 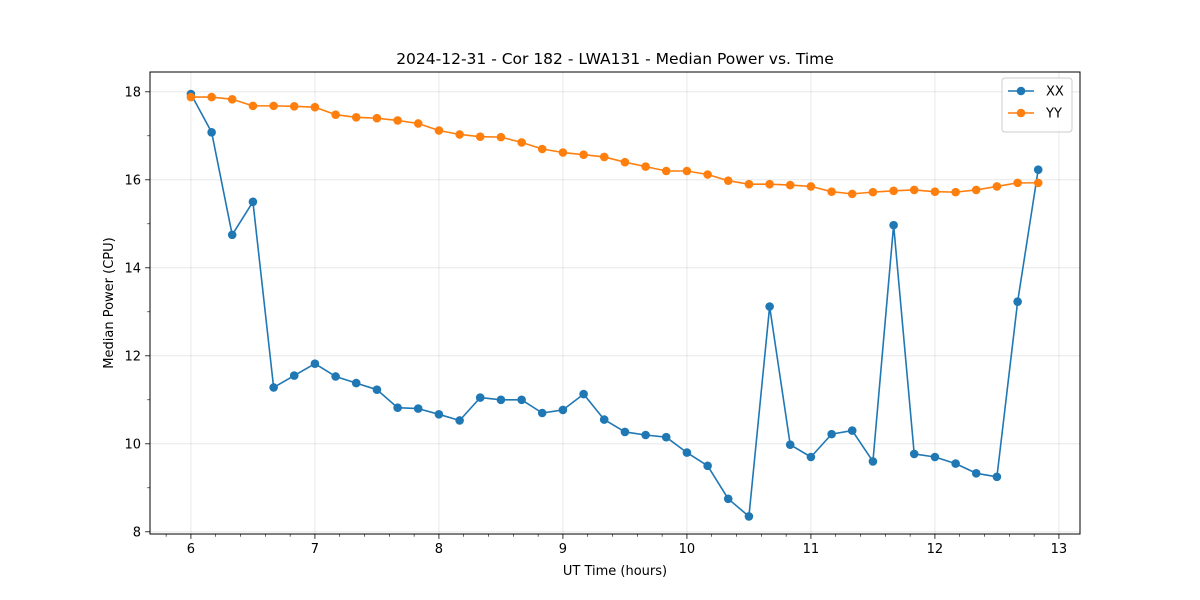 What do you see at coordinates (137, 532) in the screenshot?
I see `y-tick-label: 8` at bounding box center [137, 532].